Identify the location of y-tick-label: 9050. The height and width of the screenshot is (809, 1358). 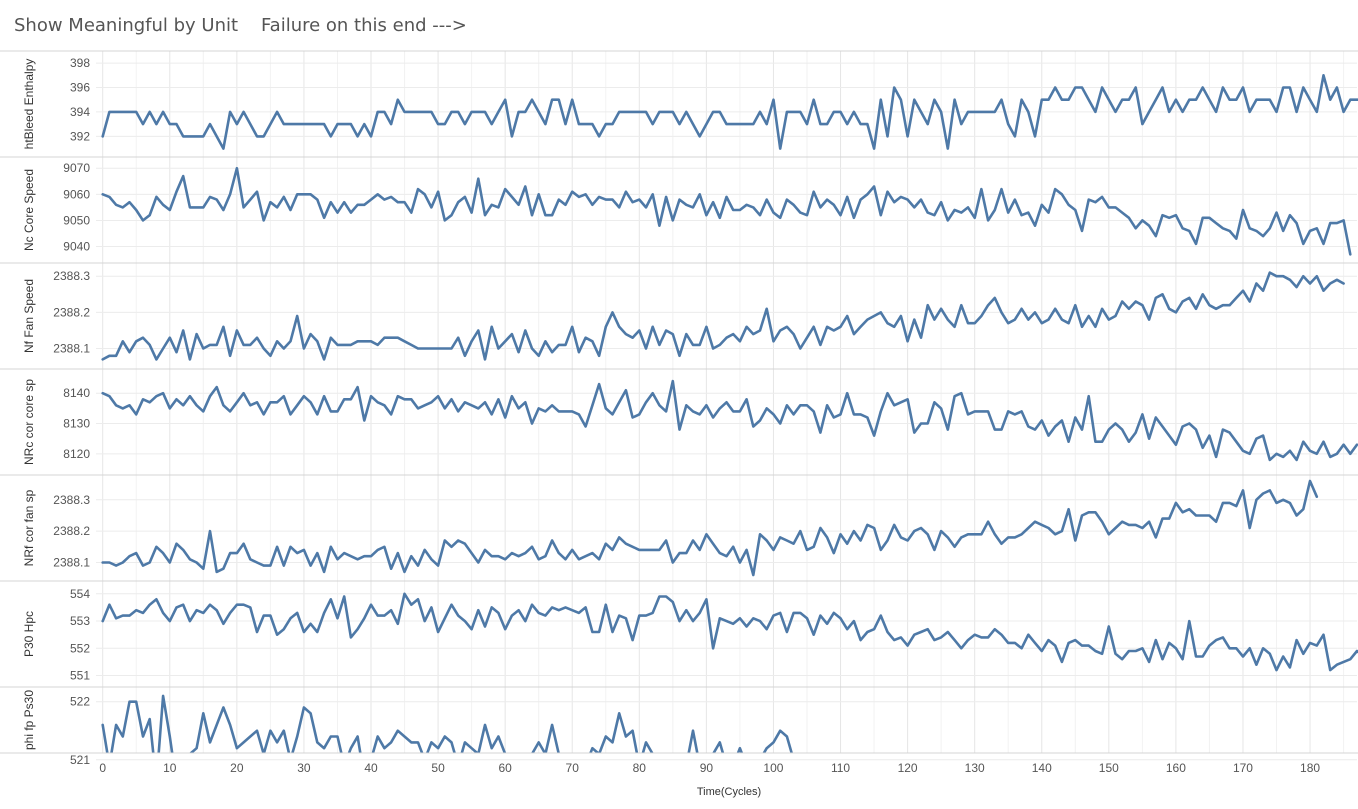
(76, 220).